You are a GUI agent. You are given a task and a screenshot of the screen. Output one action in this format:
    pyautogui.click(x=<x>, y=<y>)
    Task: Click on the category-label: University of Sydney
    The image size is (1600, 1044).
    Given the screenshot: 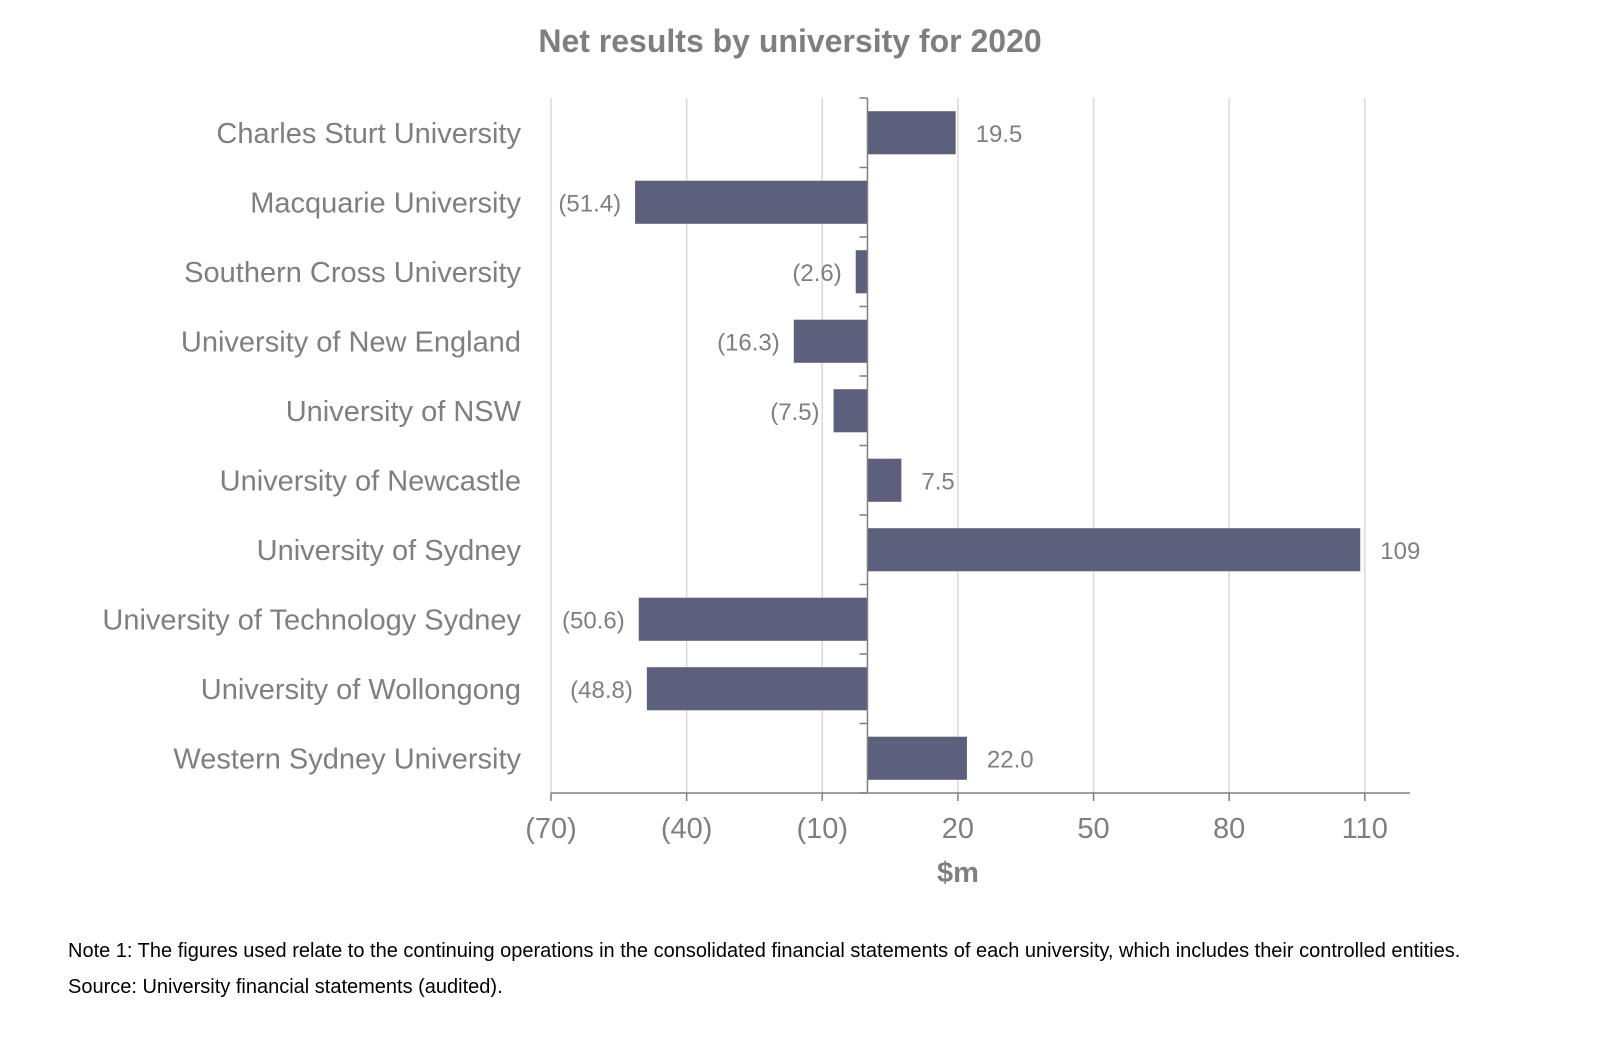 What is the action you would take?
    pyautogui.click(x=389, y=551)
    